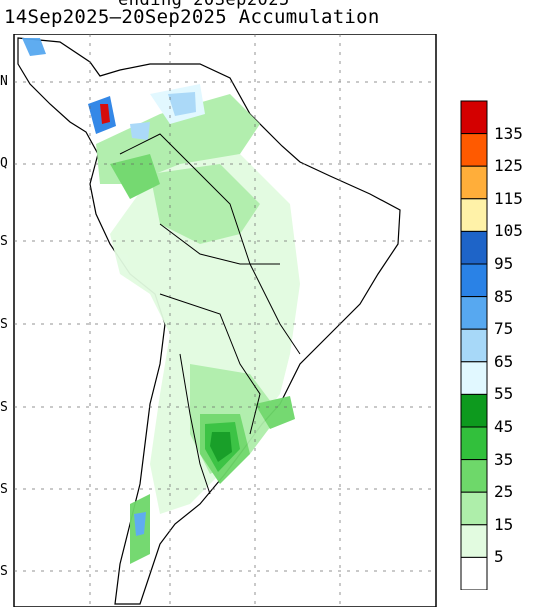 The height and width of the screenshot is (607, 538). I want to click on legend-label: 125, so click(508, 166).